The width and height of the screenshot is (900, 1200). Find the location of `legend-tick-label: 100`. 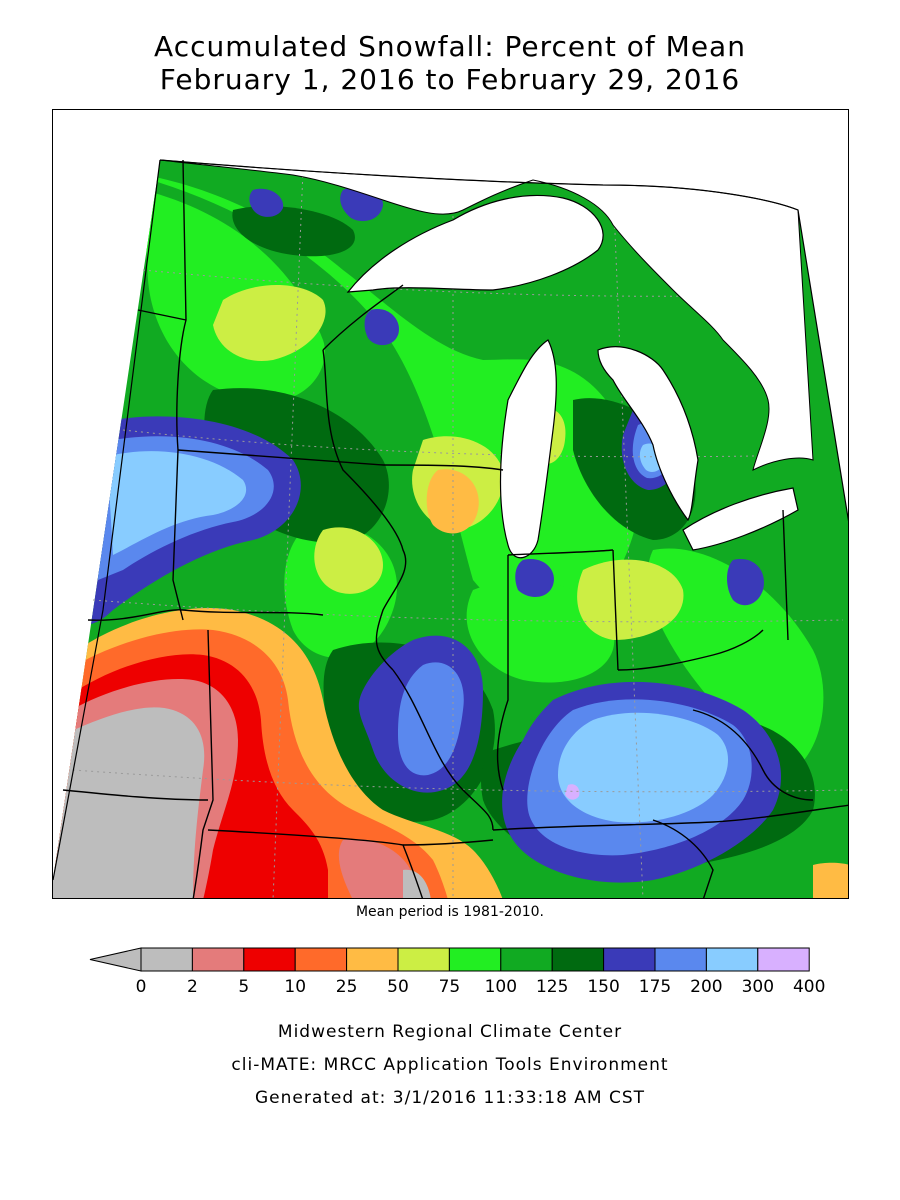

legend-tick-label: 100 is located at coordinates (501, 987).